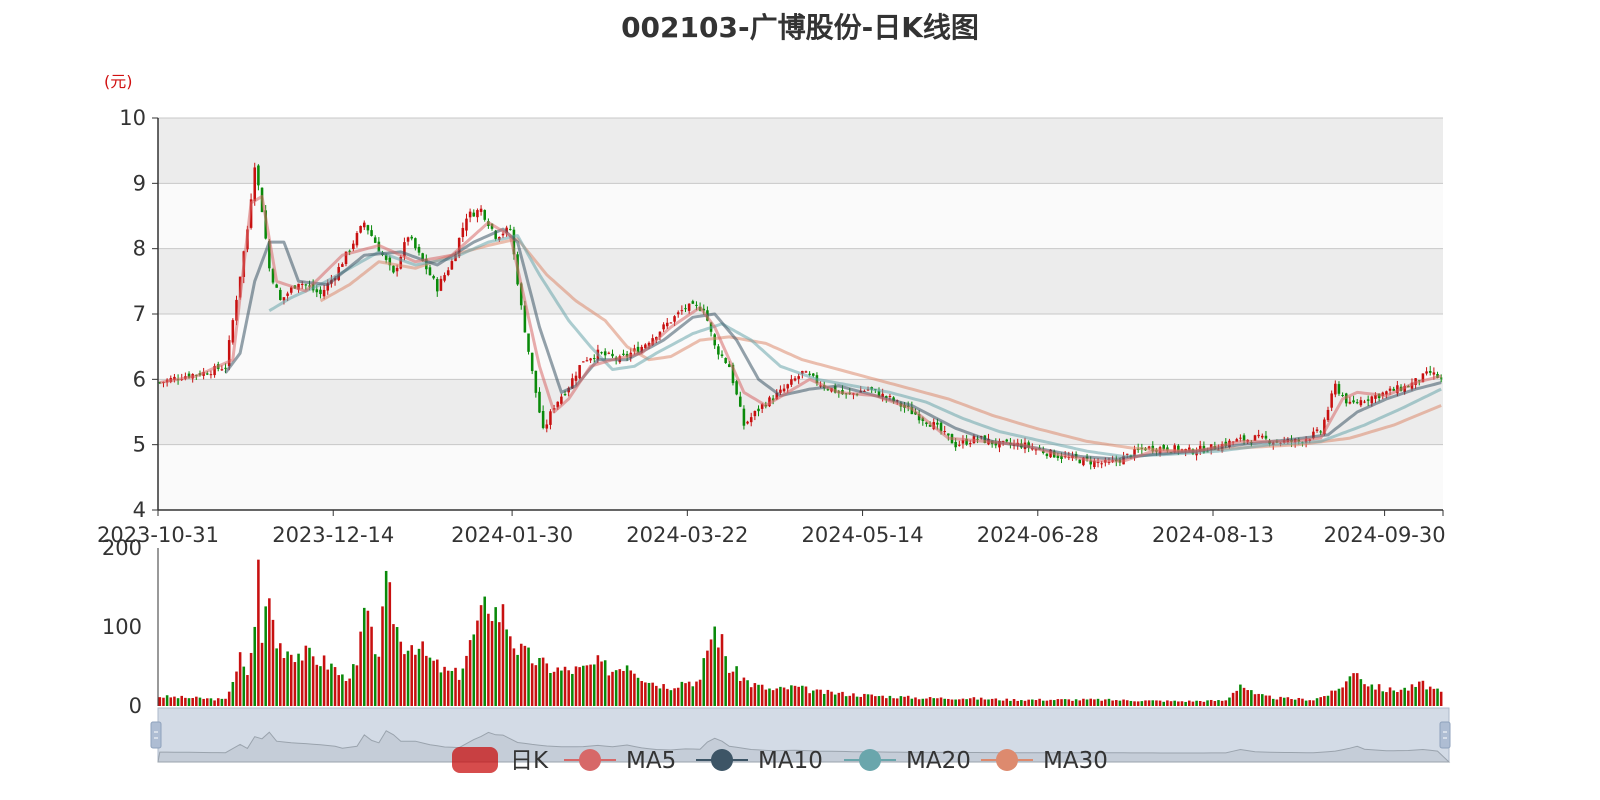 The height and width of the screenshot is (800, 1600). I want to click on legend-item-ma10: MA10, so click(759, 761).